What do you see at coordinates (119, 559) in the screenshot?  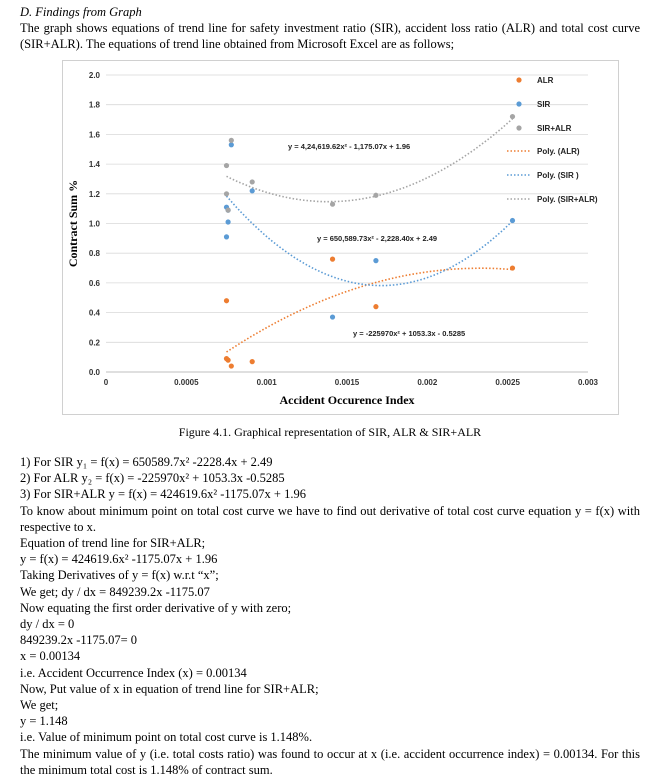 I see `text-line: y = f(x) = 424619.6x² -1175.07x + 1.96` at bounding box center [119, 559].